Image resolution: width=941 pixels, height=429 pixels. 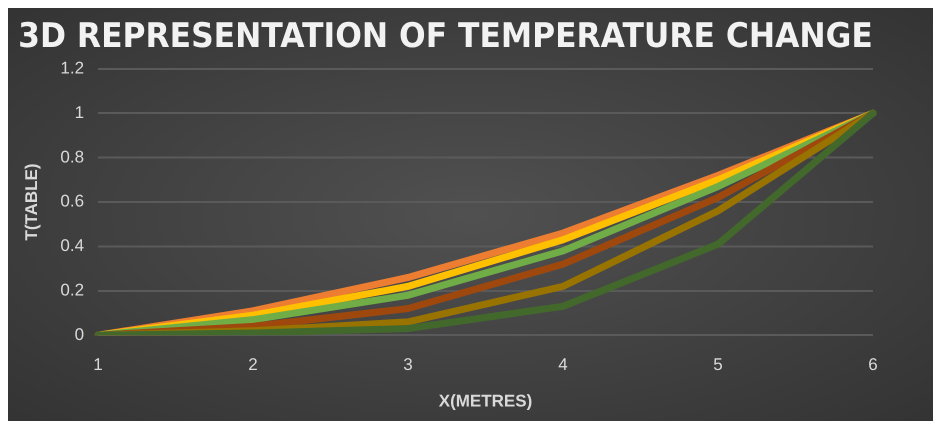 I want to click on x-tick-label: 4, so click(x=563, y=364).